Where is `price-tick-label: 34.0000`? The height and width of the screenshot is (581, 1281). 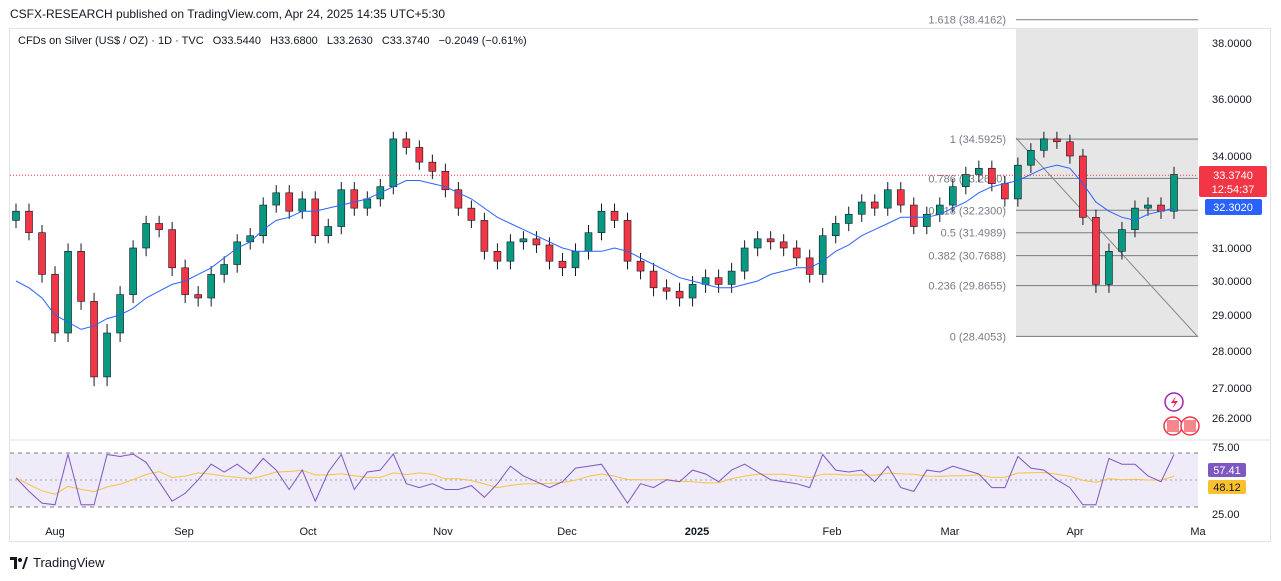
price-tick-label: 34.0000 is located at coordinates (1232, 157).